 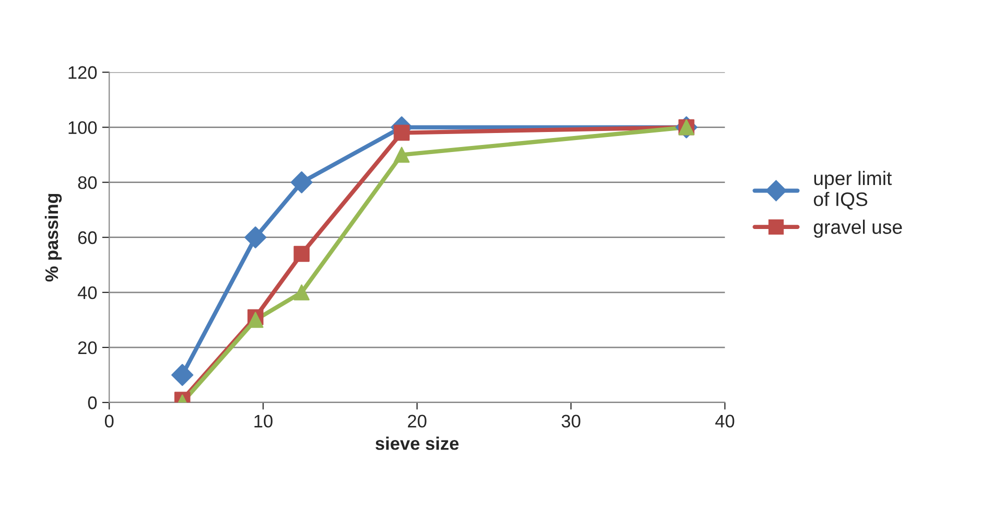 I want to click on y-tick-label: 80, so click(x=87, y=183).